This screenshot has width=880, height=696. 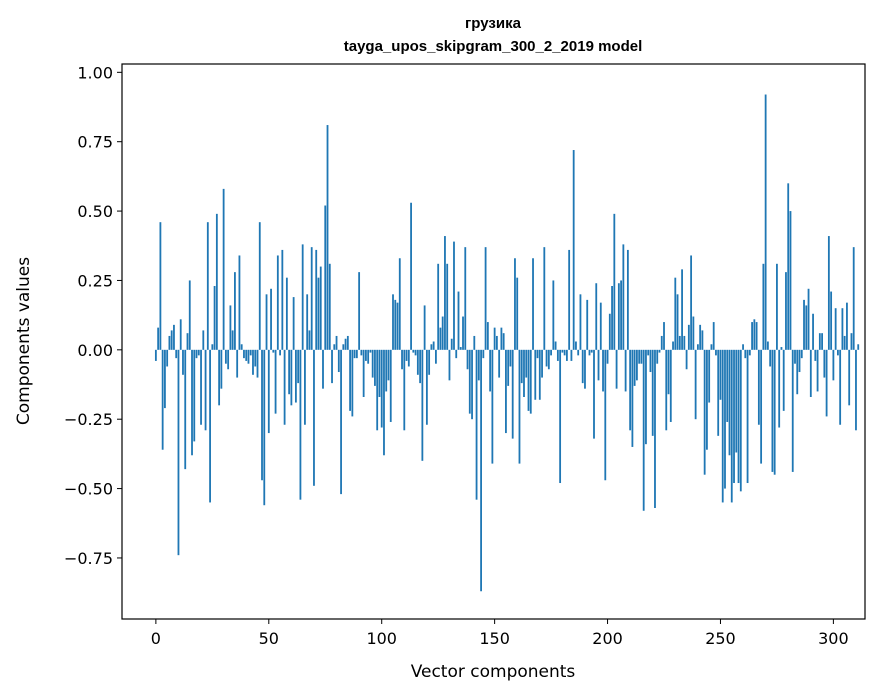 What do you see at coordinates (95, 72) in the screenshot?
I see `y-tick-label: 1.00` at bounding box center [95, 72].